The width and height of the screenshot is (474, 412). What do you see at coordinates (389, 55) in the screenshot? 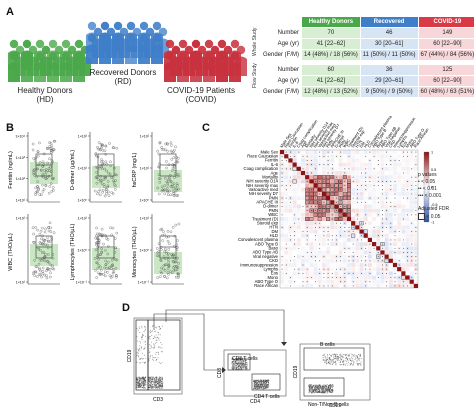
I see `table-cell: 11 (50%) / 11 (50%)` at bounding box center [389, 55].